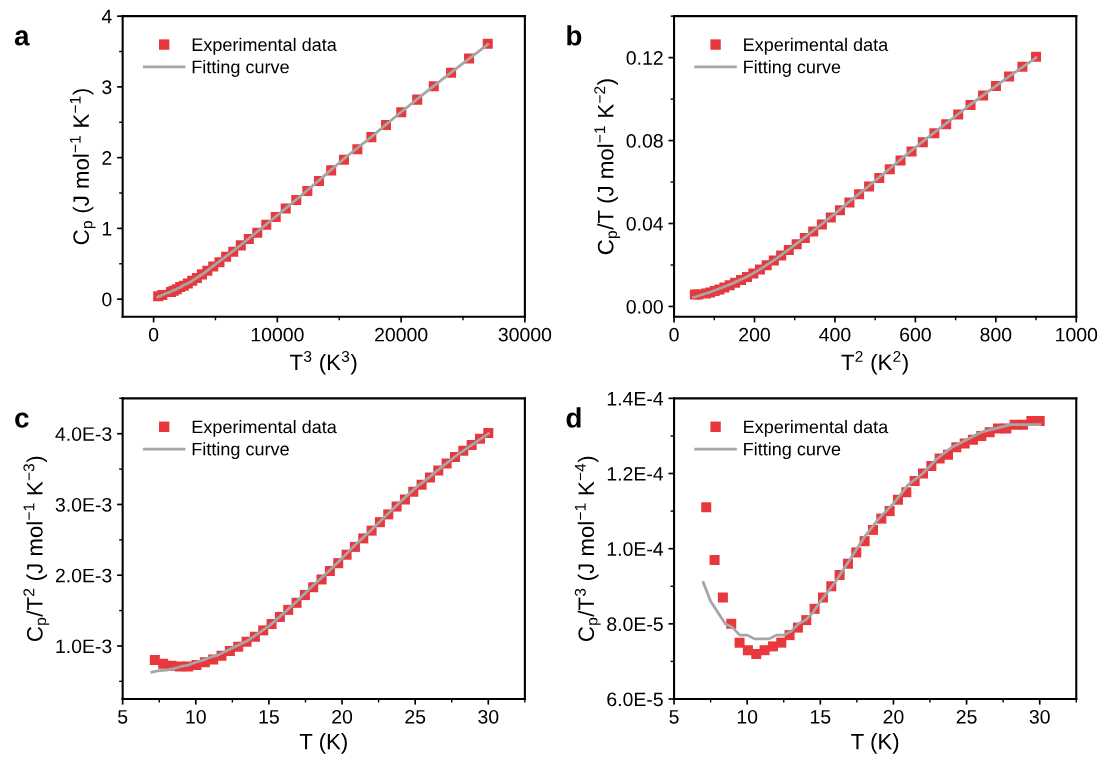 The width and height of the screenshot is (1105, 769). Describe the element at coordinates (996, 334) in the screenshot. I see `x-tick-label: 800` at that location.